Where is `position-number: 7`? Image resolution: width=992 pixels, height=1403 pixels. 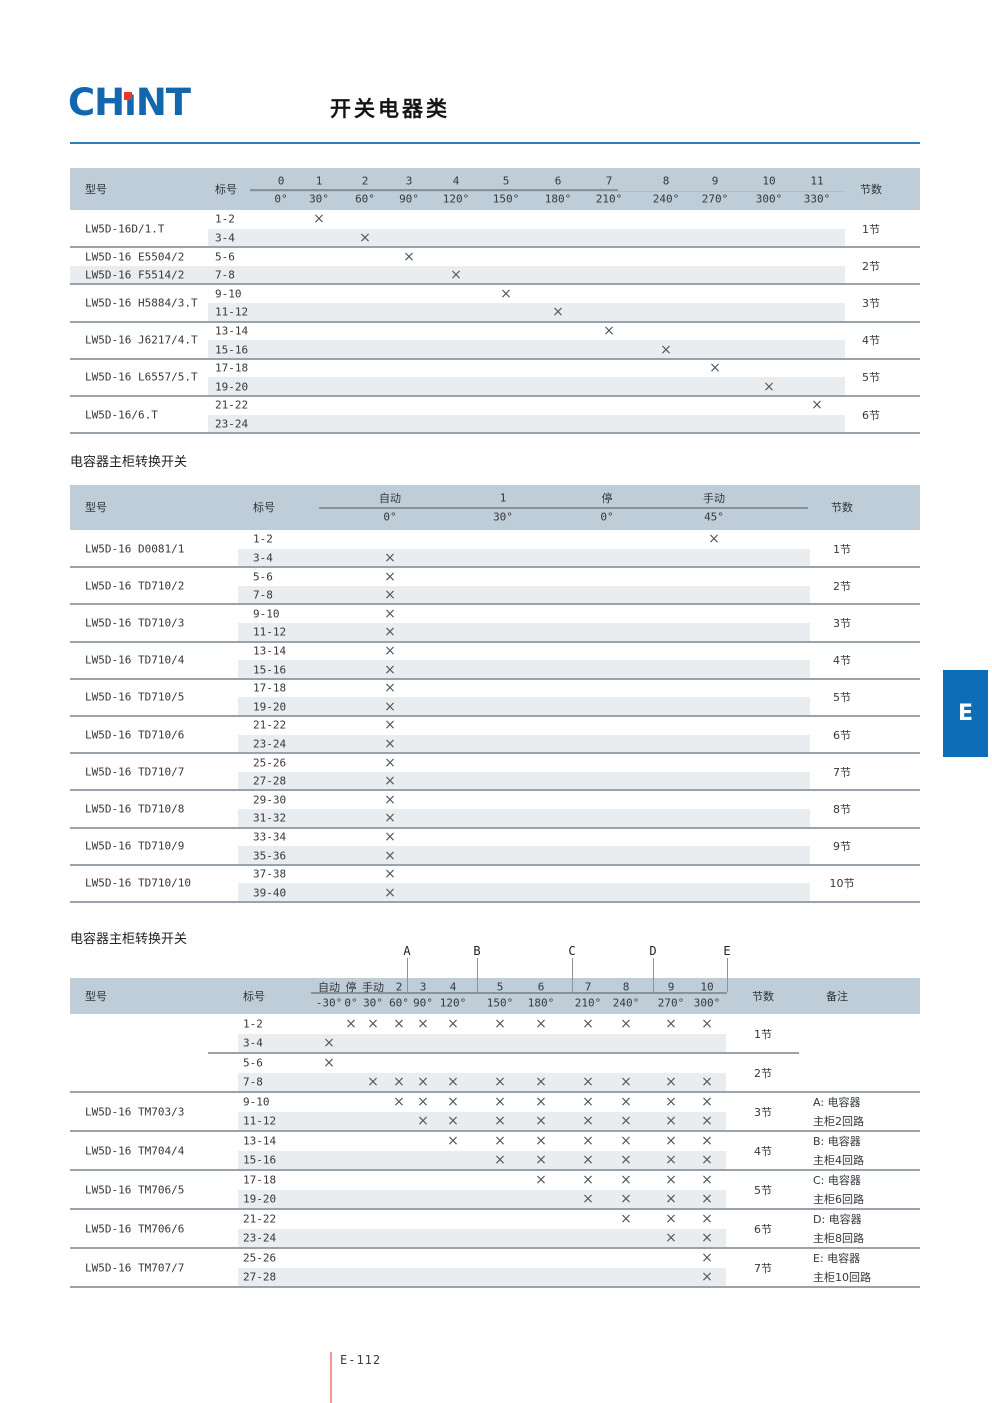 position-number: 7 is located at coordinates (588, 987).